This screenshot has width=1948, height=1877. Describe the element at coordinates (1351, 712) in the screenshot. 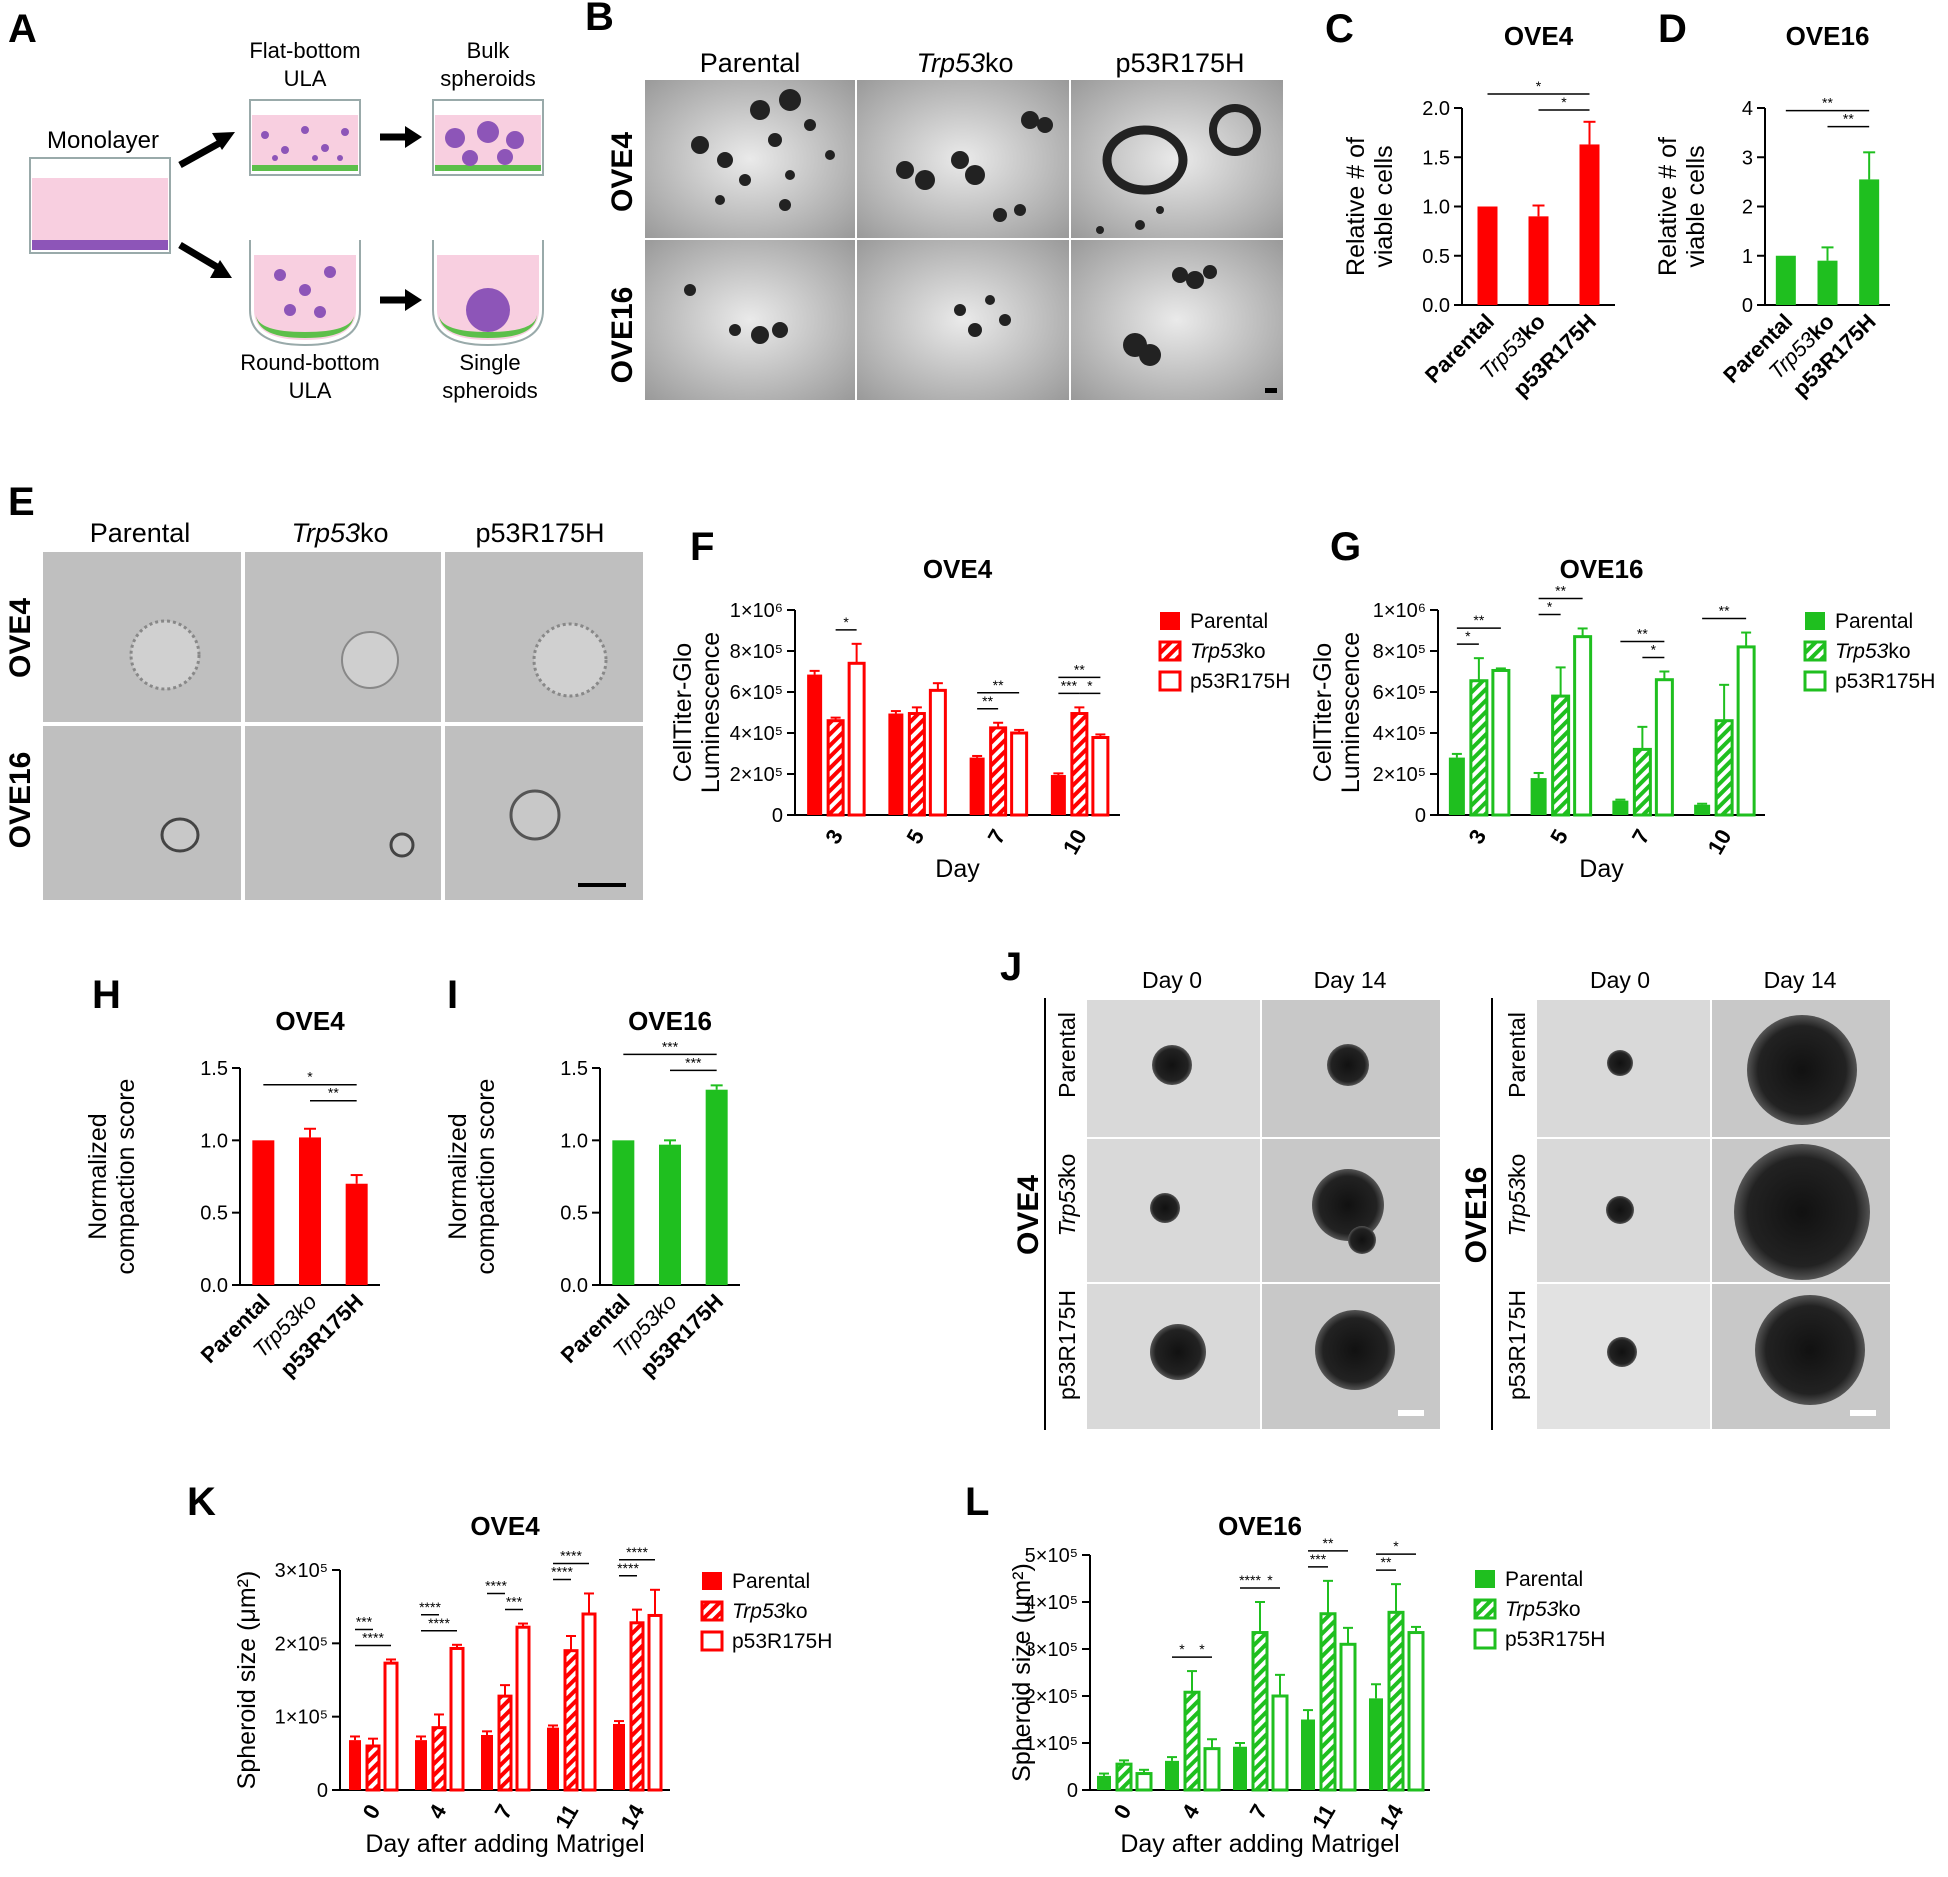

I see `y-axis-label: Luminescence` at that location.